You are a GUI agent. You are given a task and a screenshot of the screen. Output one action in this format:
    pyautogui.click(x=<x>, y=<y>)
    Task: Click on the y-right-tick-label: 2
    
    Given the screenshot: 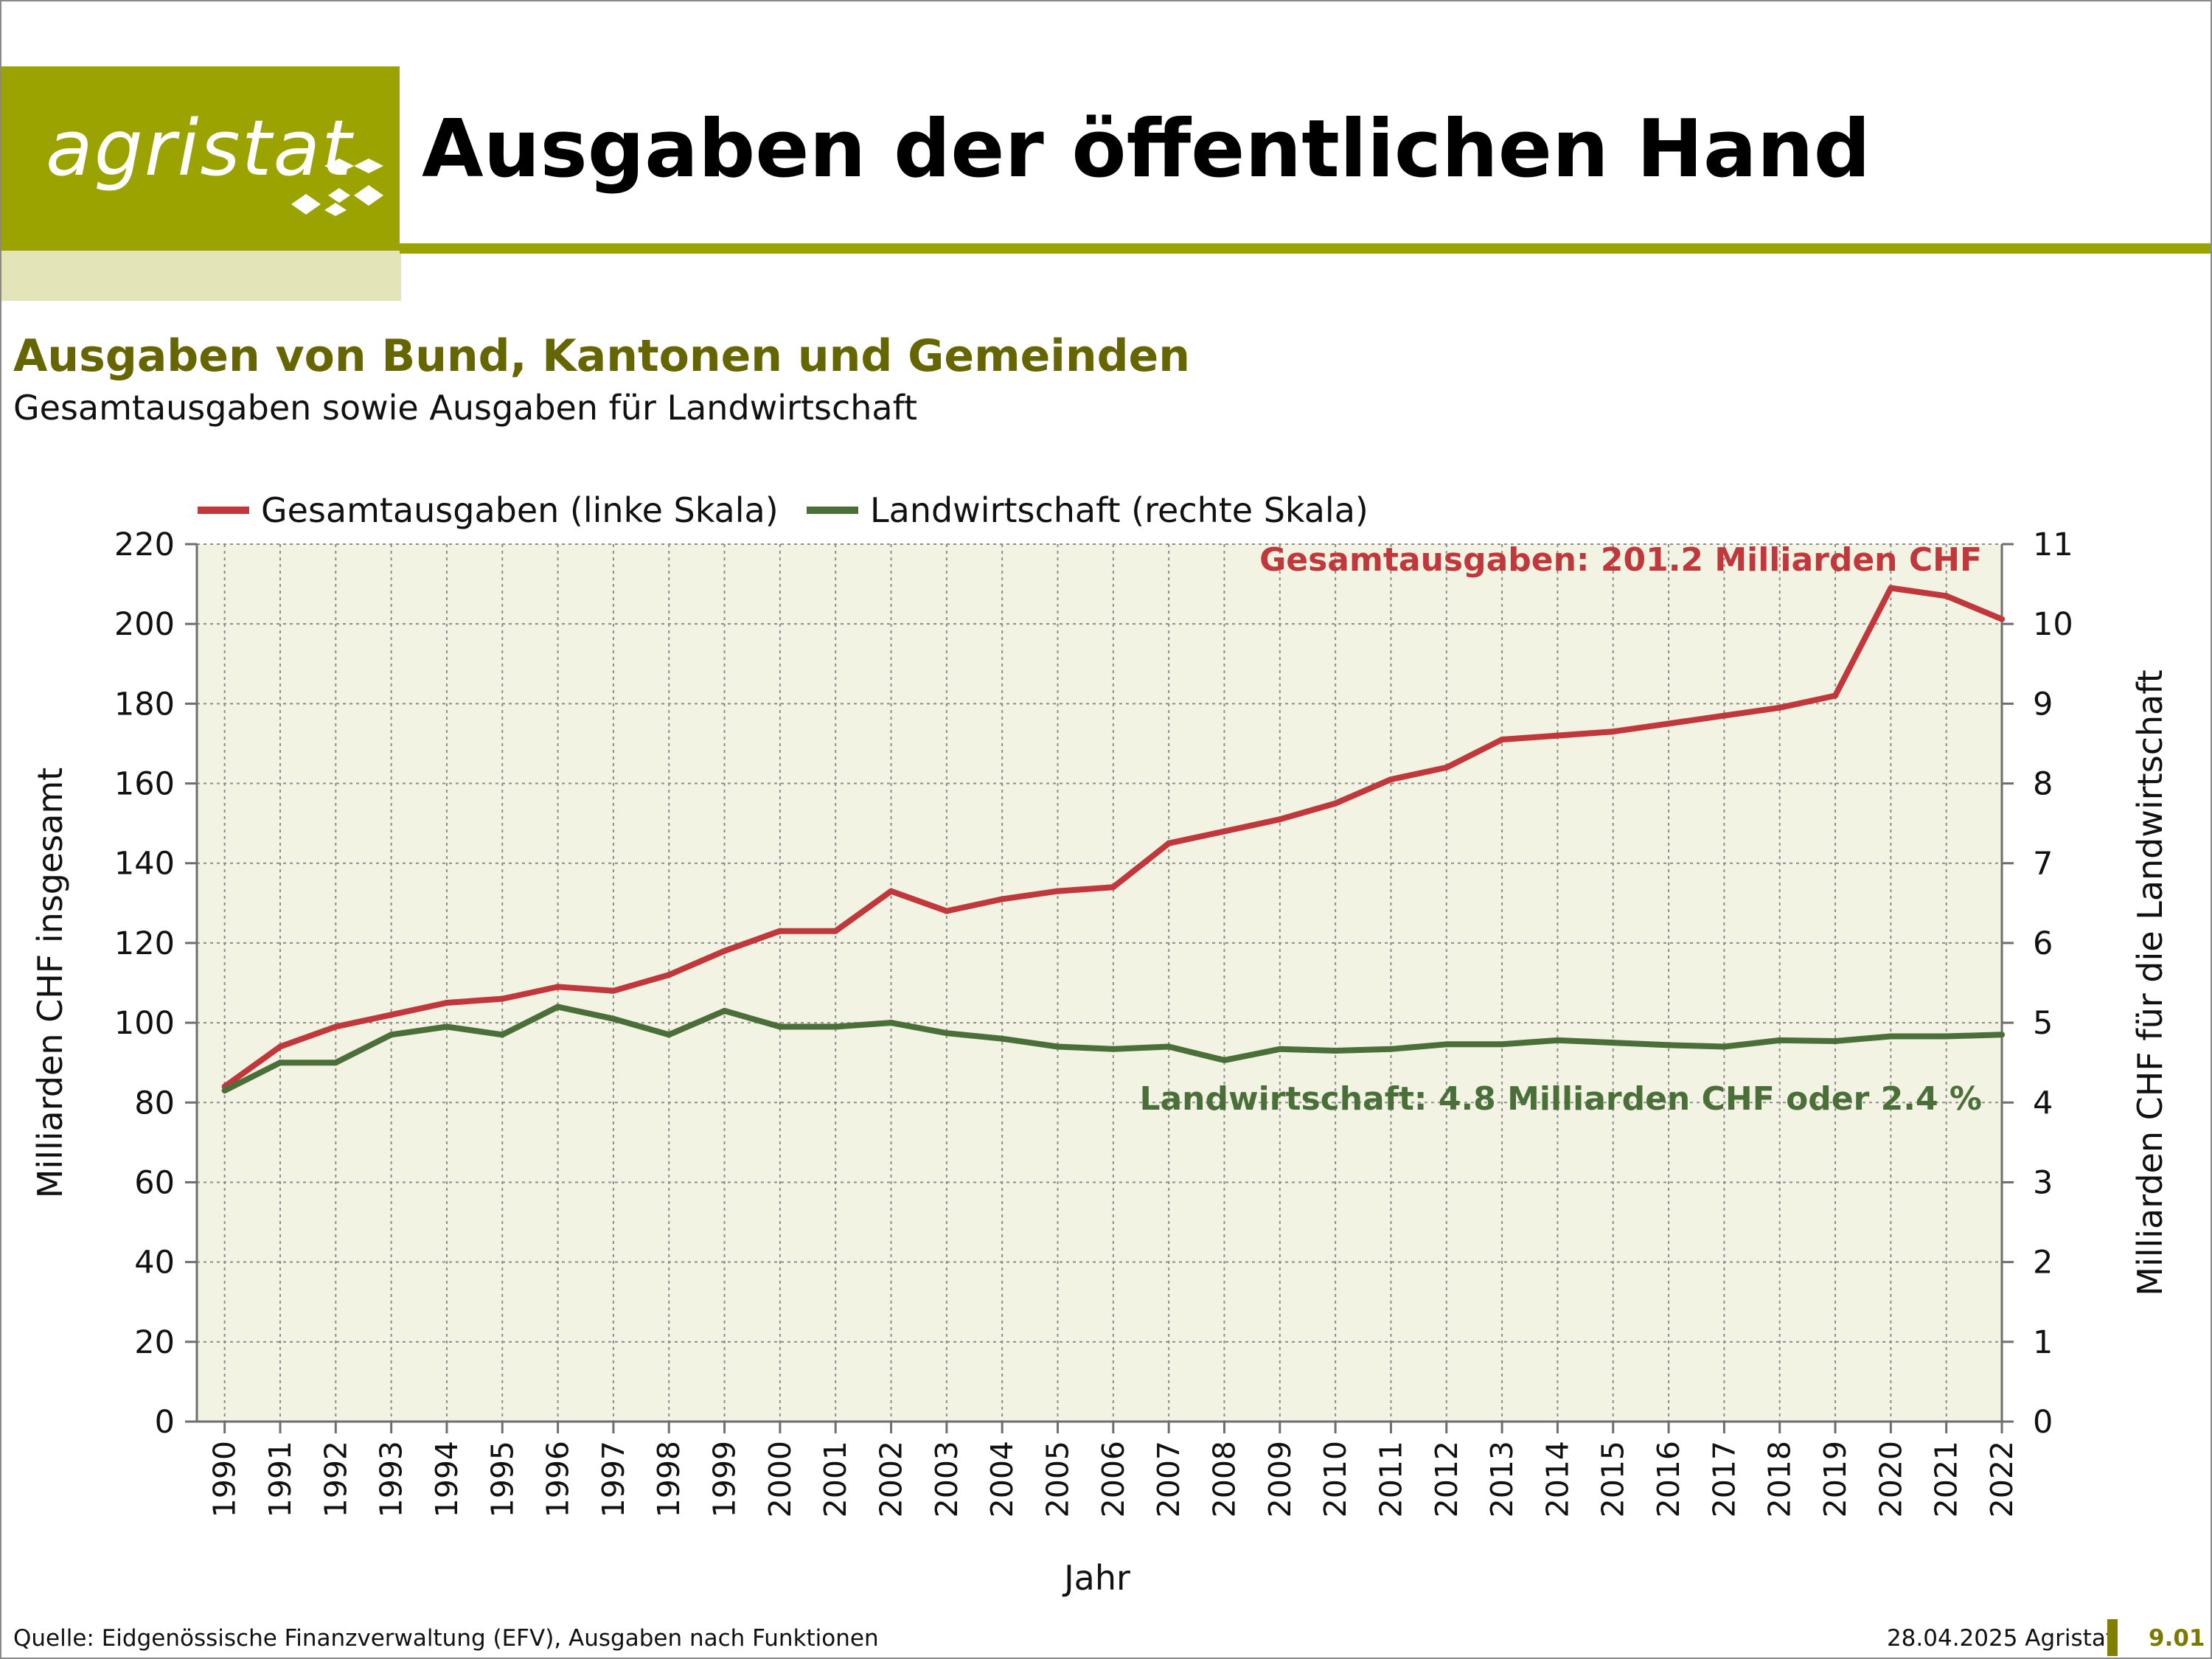 What is the action you would take?
    pyautogui.click(x=2043, y=1263)
    